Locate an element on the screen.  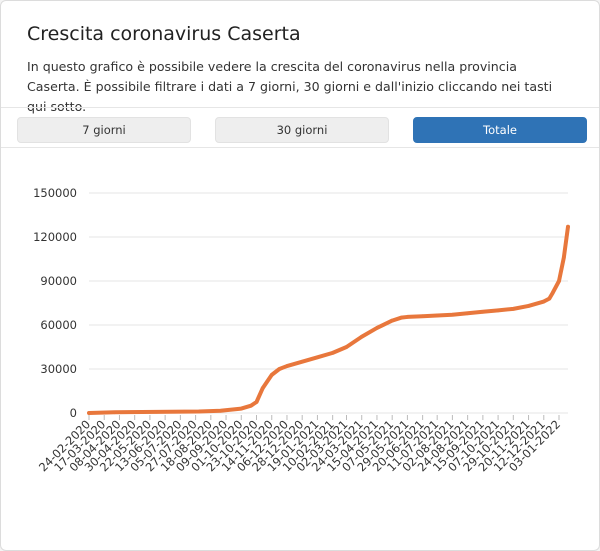
y-tick-label: 30000 is located at coordinates (58, 369).